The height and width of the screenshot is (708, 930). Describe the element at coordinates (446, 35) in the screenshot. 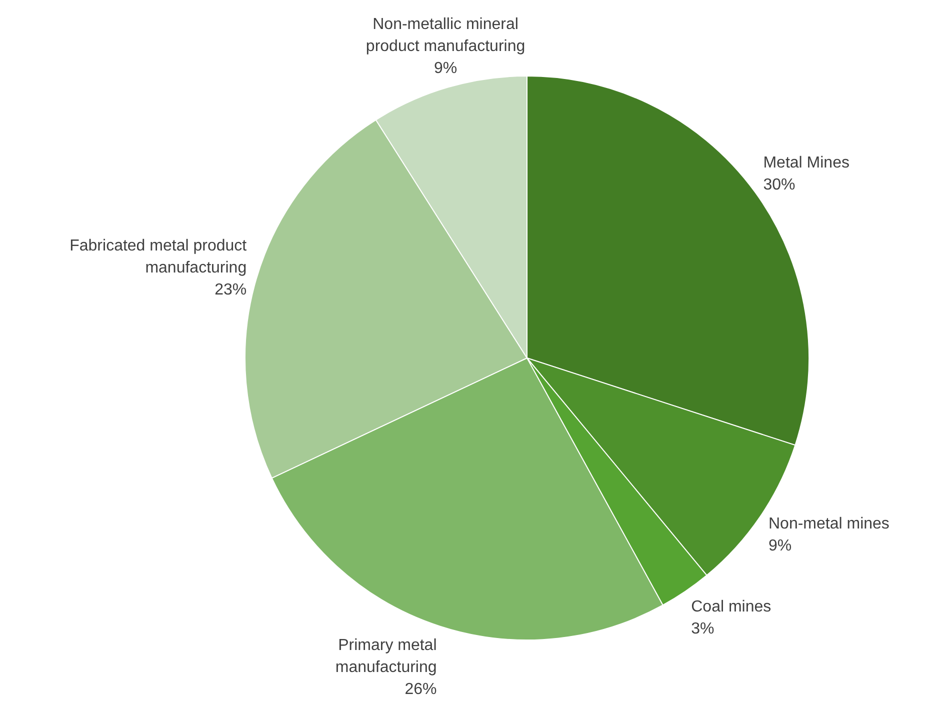

I see `slice-label: Non-metallic mineral product manufacturing` at that location.